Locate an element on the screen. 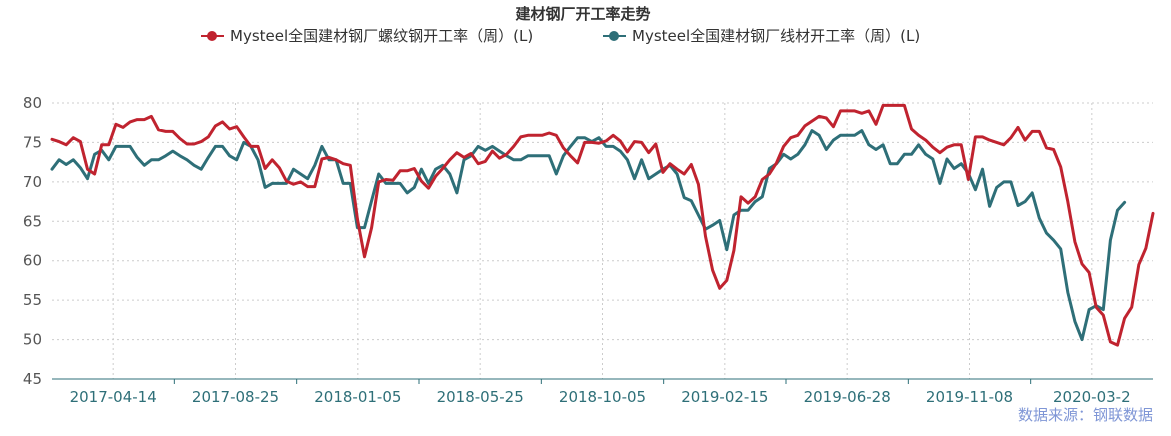 This screenshot has height=436, width=1171. y-tick-label: 75 is located at coordinates (32, 142).